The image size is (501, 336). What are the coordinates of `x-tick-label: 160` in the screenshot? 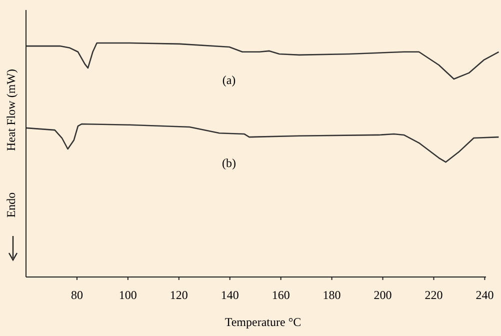 It's located at (281, 295).